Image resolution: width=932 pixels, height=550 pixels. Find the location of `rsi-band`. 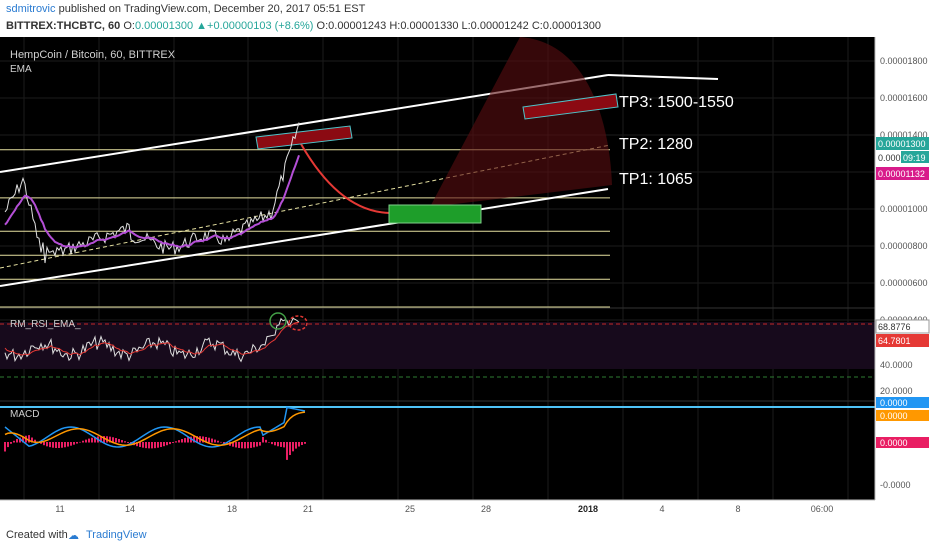

rsi-band is located at coordinates (437, 345).